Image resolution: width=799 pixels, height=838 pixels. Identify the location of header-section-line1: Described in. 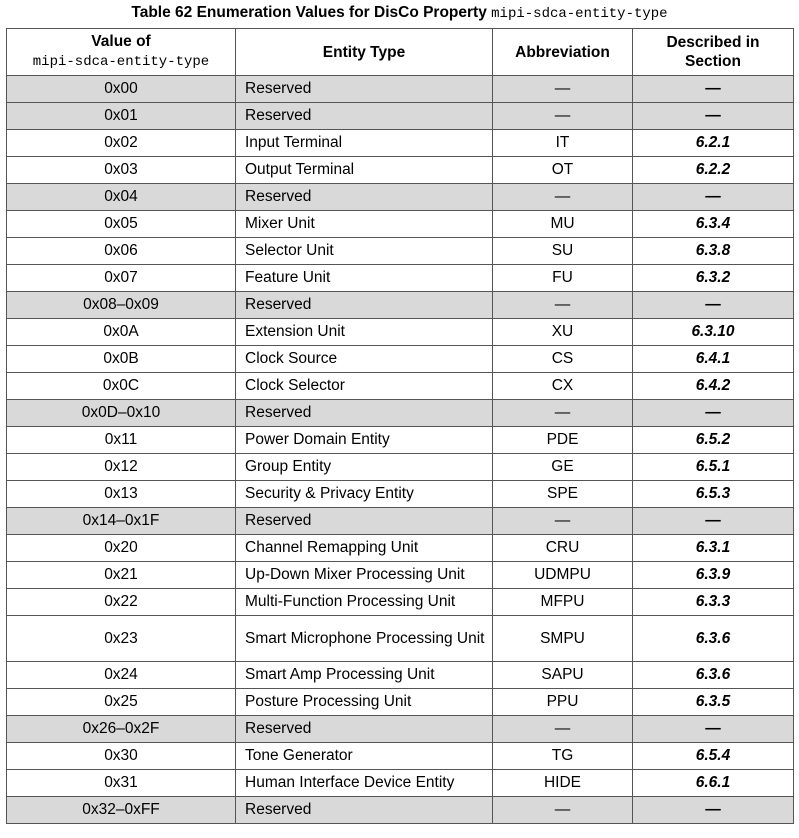
(713, 42).